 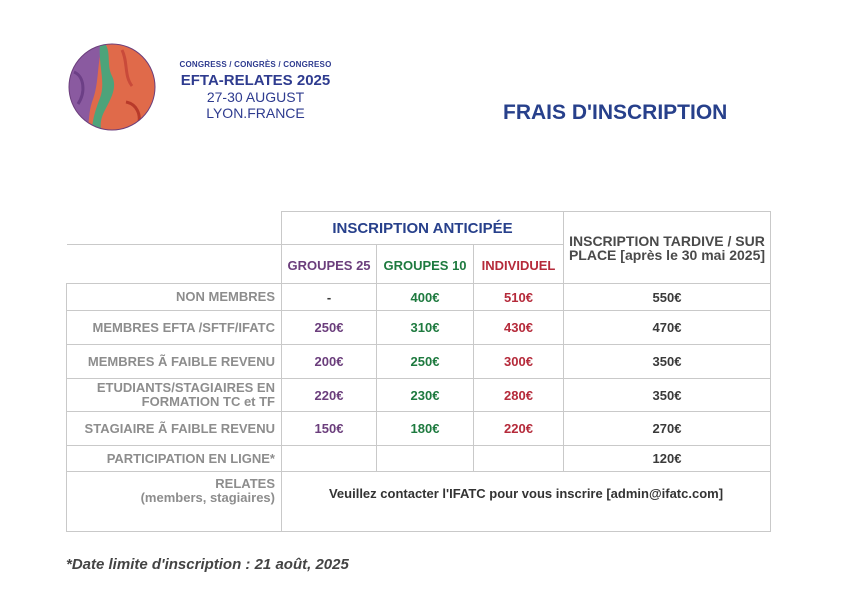 What do you see at coordinates (245, 483) in the screenshot?
I see `relates-label: RELATES` at bounding box center [245, 483].